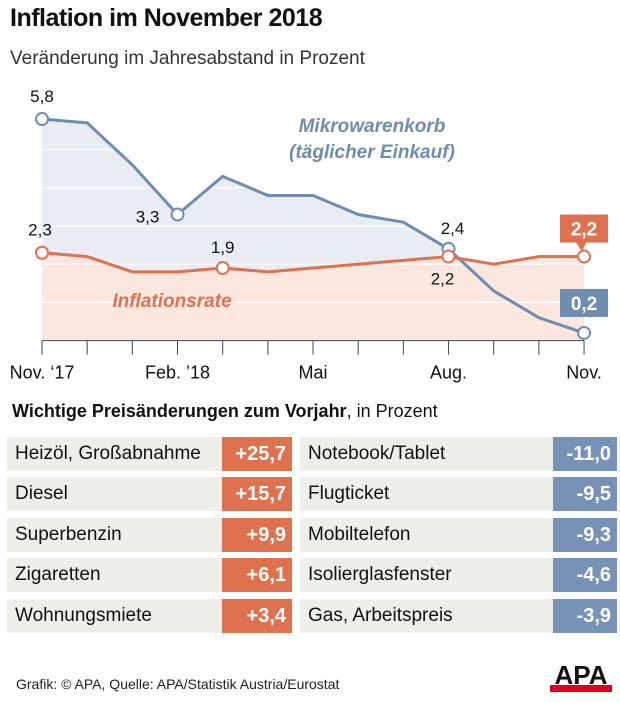 This screenshot has width=620, height=703. I want to click on data-label: 1,9, so click(223, 247).